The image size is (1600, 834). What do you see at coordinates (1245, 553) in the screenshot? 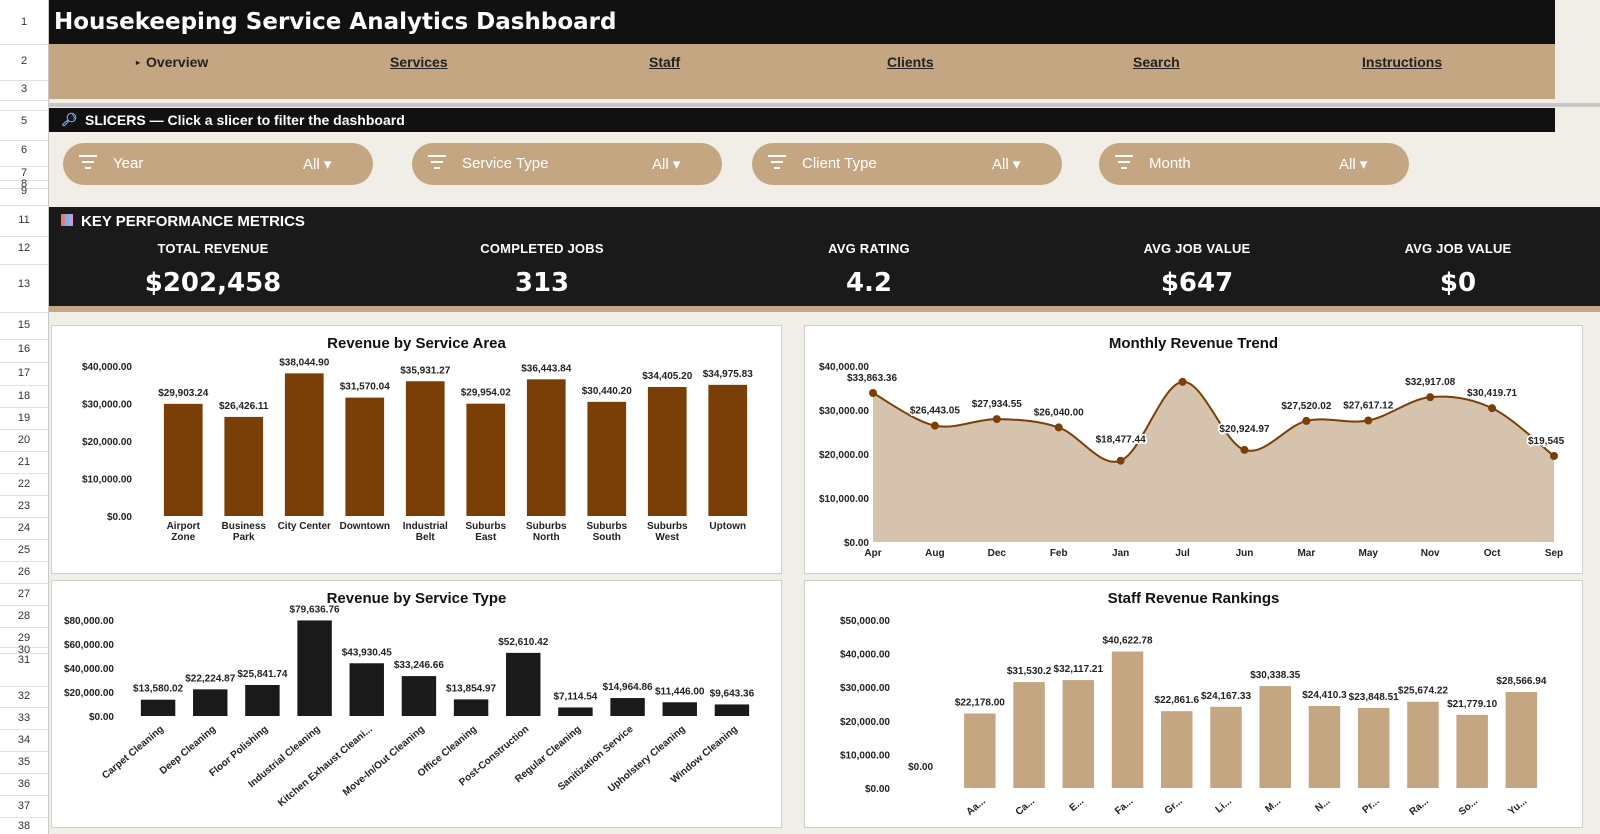
I see `x-tick-label: Jun` at bounding box center [1245, 553].